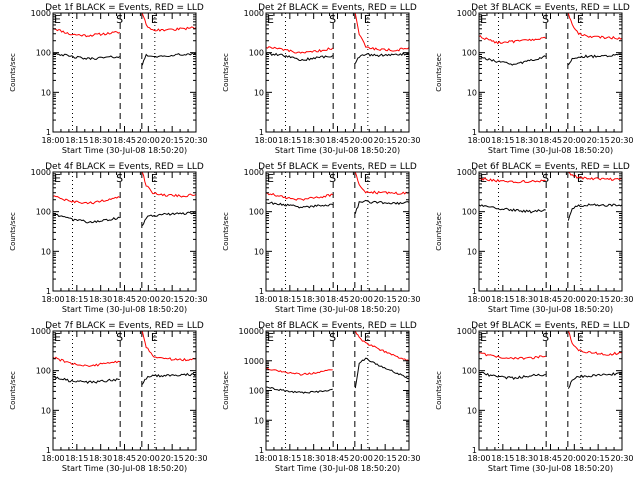 This screenshot has height=480, width=640. Describe the element at coordinates (124, 167) in the screenshot. I see `chart-title: Det 4f BLACK = Events, RED = LLD` at that location.